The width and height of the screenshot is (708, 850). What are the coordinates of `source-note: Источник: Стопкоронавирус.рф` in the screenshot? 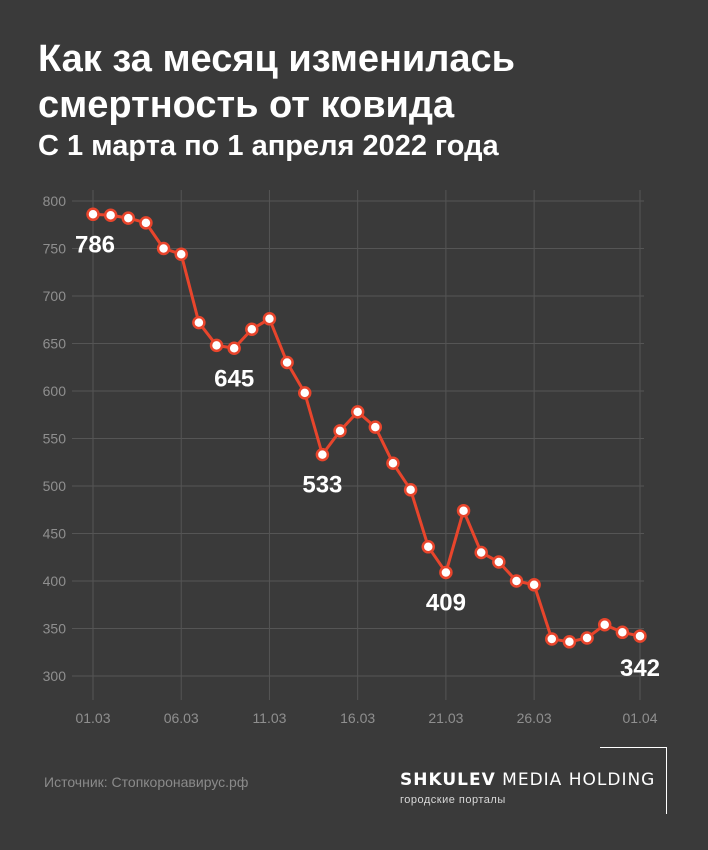 It's located at (146, 782).